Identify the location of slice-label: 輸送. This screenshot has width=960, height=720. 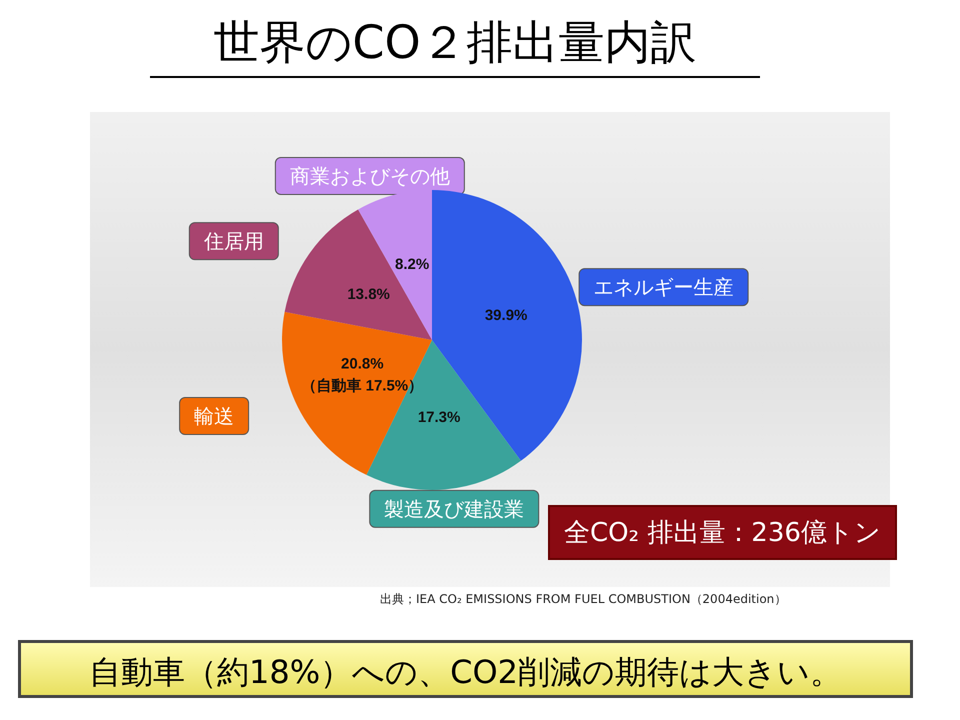
(214, 416).